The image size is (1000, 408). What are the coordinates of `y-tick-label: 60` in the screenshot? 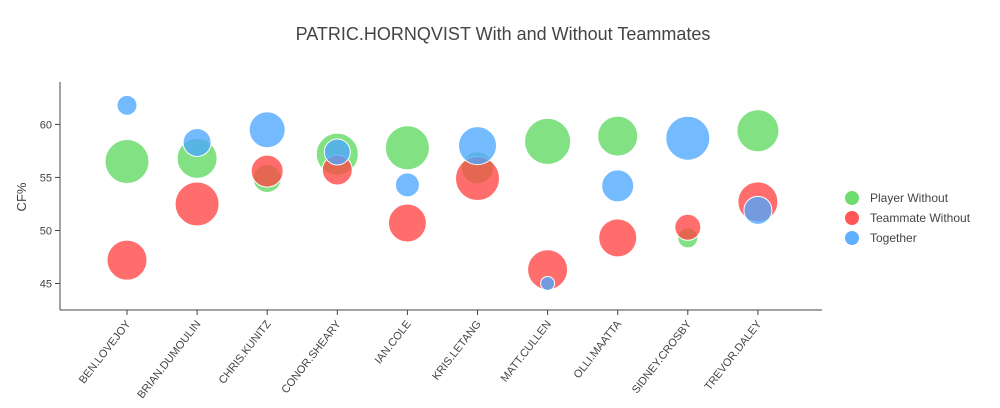 It's located at (46, 125).